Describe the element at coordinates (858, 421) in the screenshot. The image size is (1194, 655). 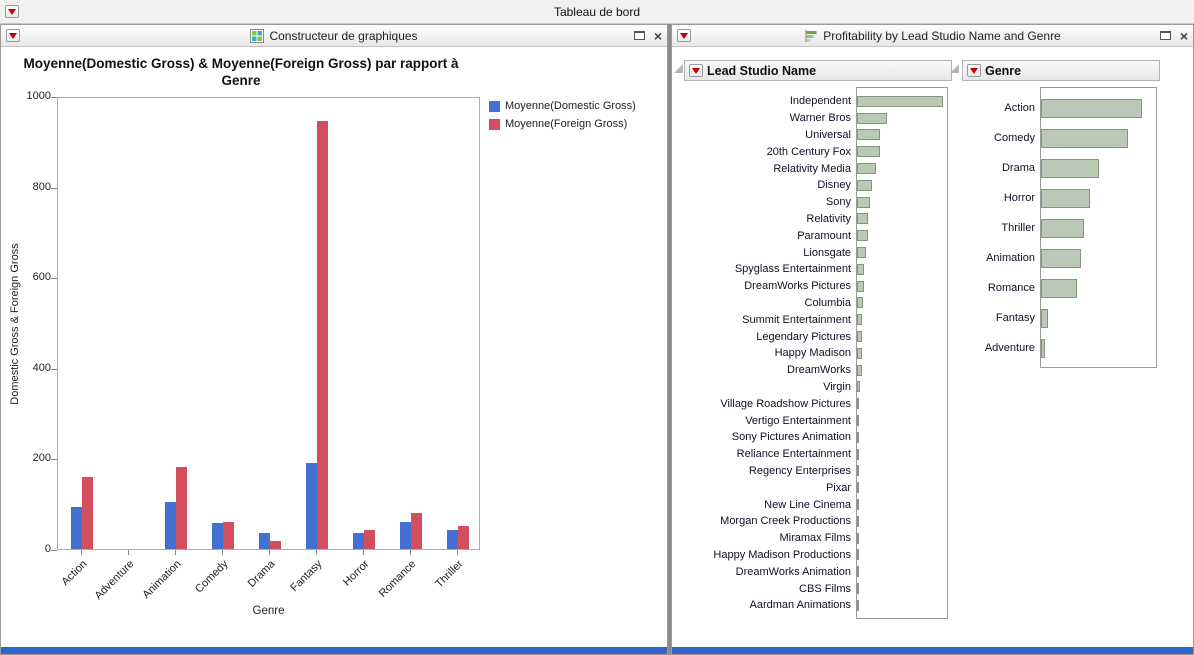
I see `bar-vertigo-entertainment` at that location.